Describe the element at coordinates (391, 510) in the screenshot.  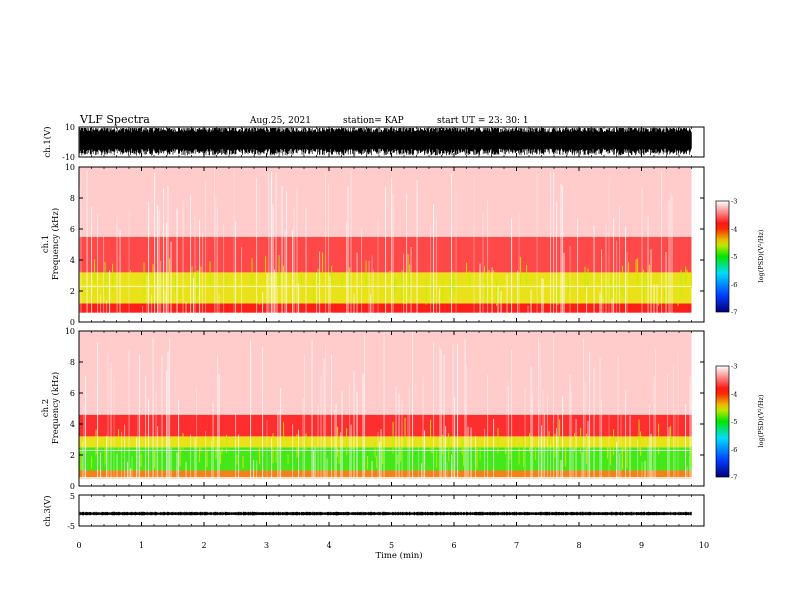
I see `ch3-waveform-frame` at that location.